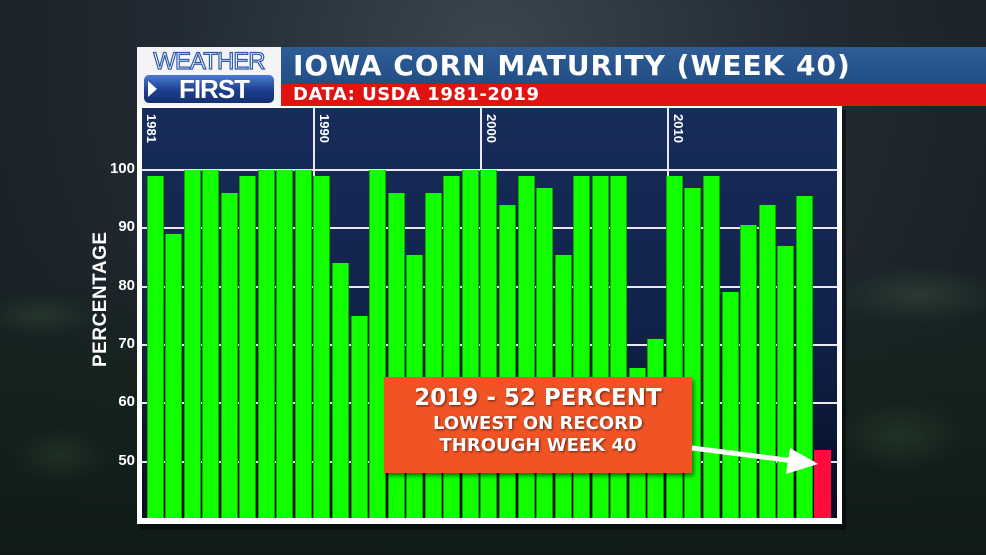 Image resolution: width=986 pixels, height=555 pixels. What do you see at coordinates (214, 88) in the screenshot?
I see `logo-first-text: FIRST` at bounding box center [214, 88].